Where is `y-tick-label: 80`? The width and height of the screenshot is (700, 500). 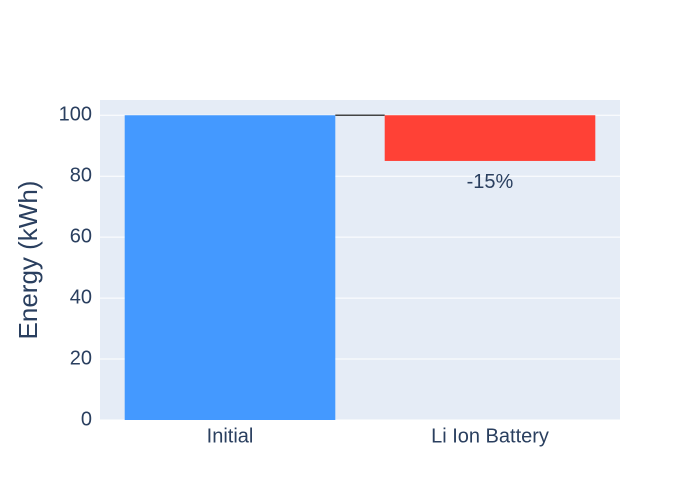
y-tick-label: 80 is located at coordinates (81, 175).